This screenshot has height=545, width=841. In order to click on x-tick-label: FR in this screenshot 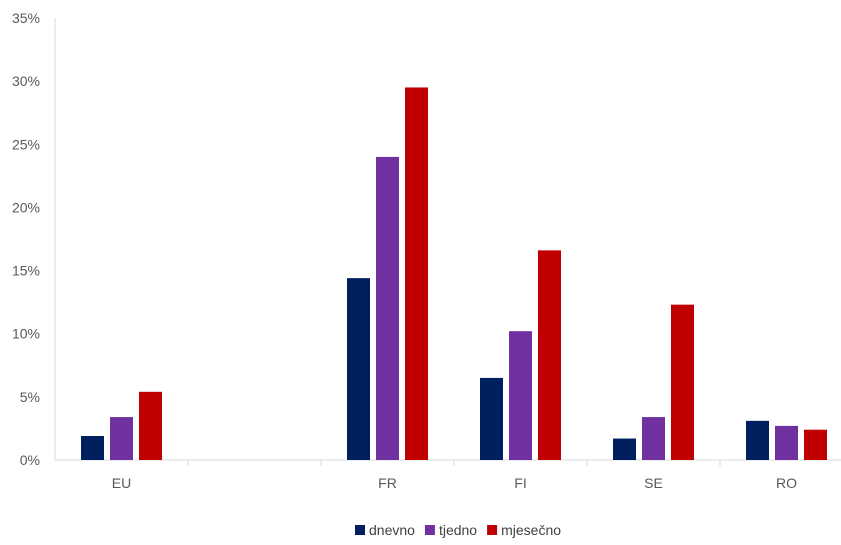, I will do `click(387, 483)`.